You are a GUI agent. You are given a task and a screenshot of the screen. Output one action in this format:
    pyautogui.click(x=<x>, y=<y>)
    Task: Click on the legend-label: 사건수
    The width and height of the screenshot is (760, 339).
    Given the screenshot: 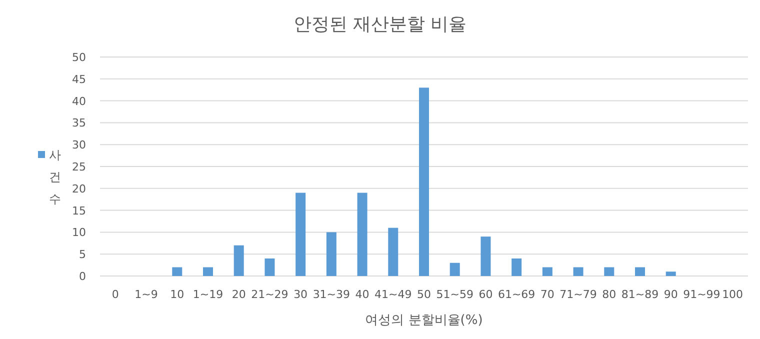 What is the action you would take?
    pyautogui.click(x=55, y=177)
    